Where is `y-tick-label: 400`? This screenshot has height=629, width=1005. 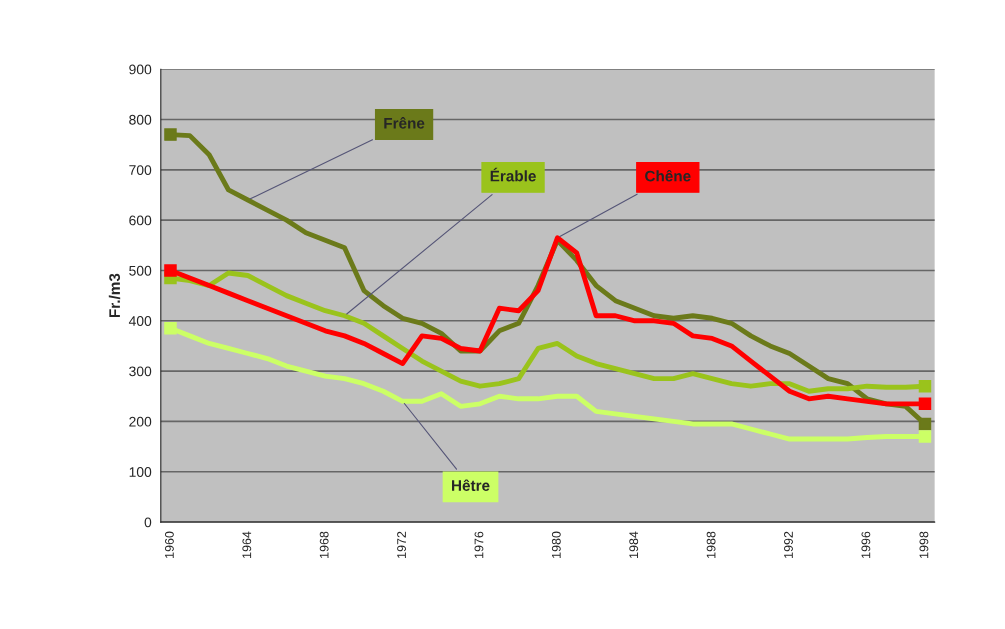 y-tick-label: 400 is located at coordinates (140, 321).